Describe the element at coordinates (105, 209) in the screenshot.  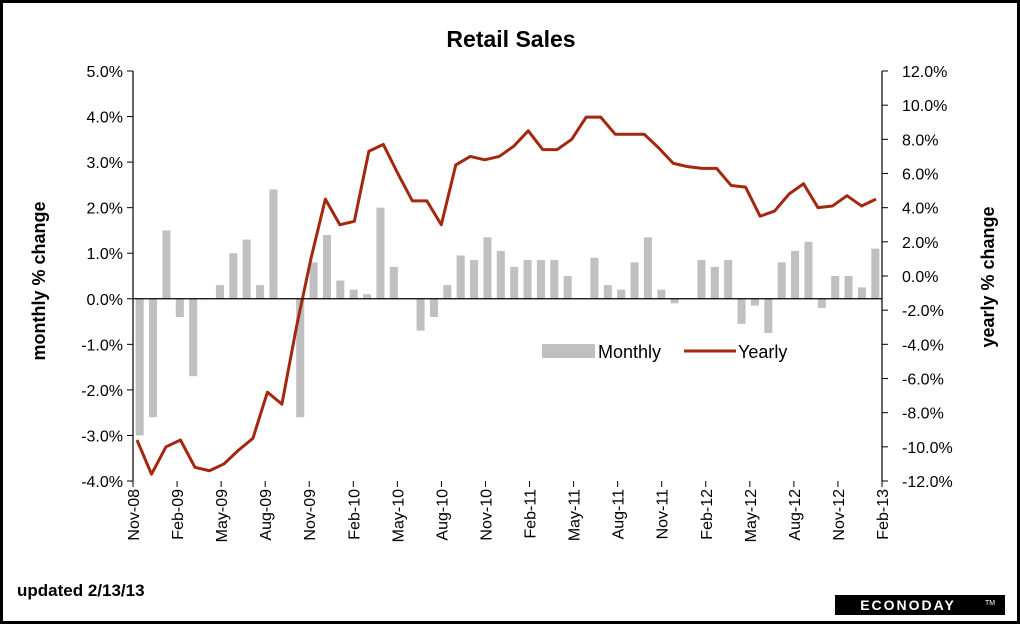
I see `left-tick-label: 2.0%` at that location.